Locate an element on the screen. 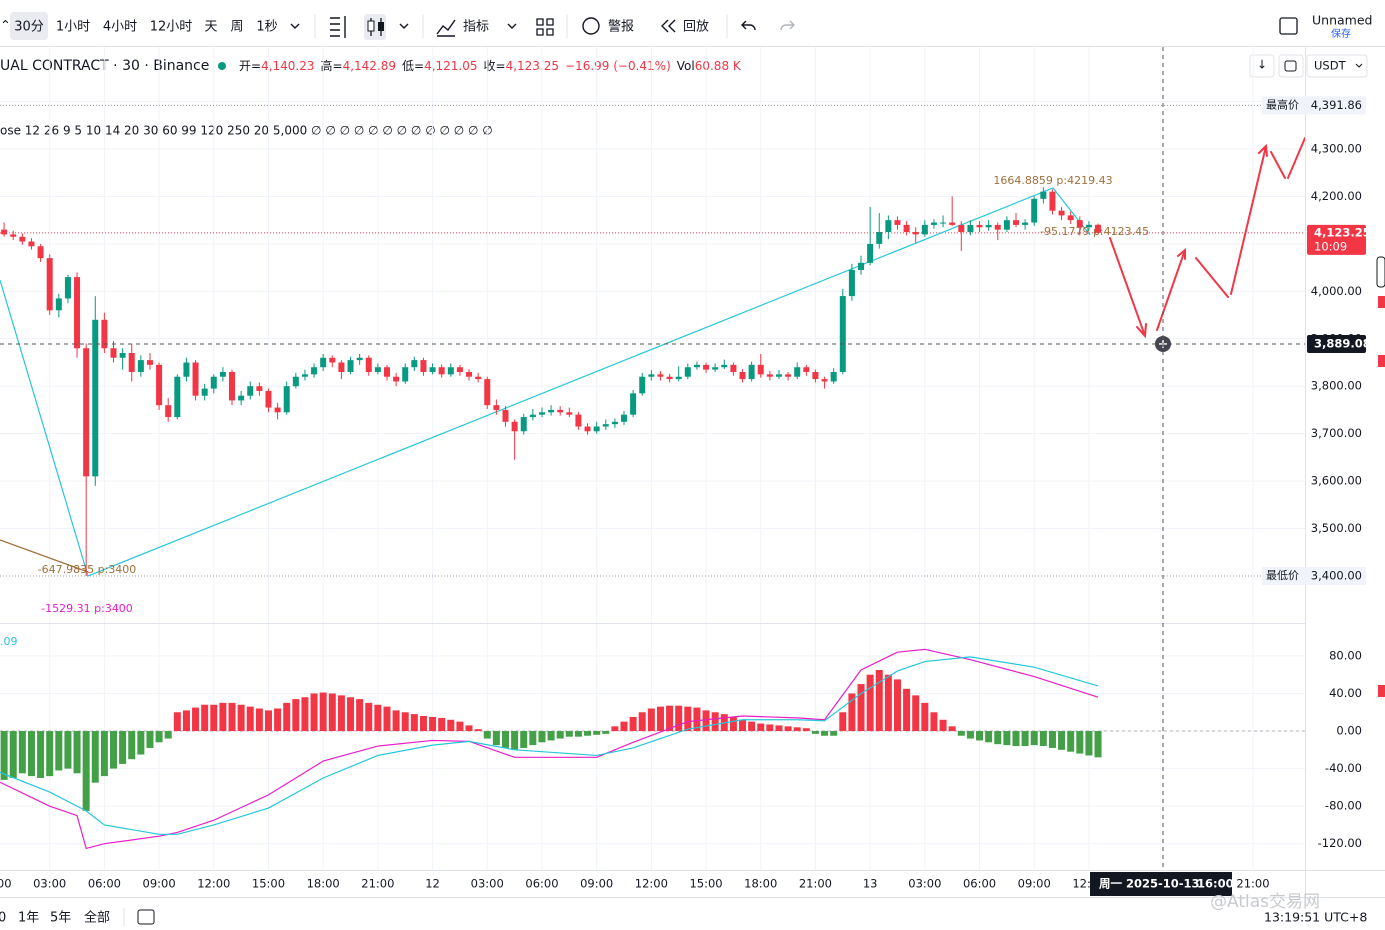  icon-layout-box is located at coordinates (1288, 26).